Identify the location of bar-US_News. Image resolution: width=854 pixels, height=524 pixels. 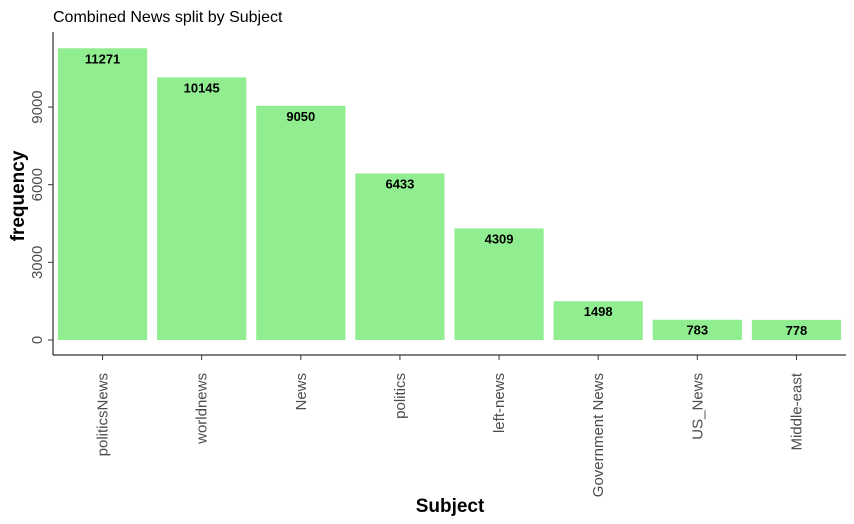
(697, 329).